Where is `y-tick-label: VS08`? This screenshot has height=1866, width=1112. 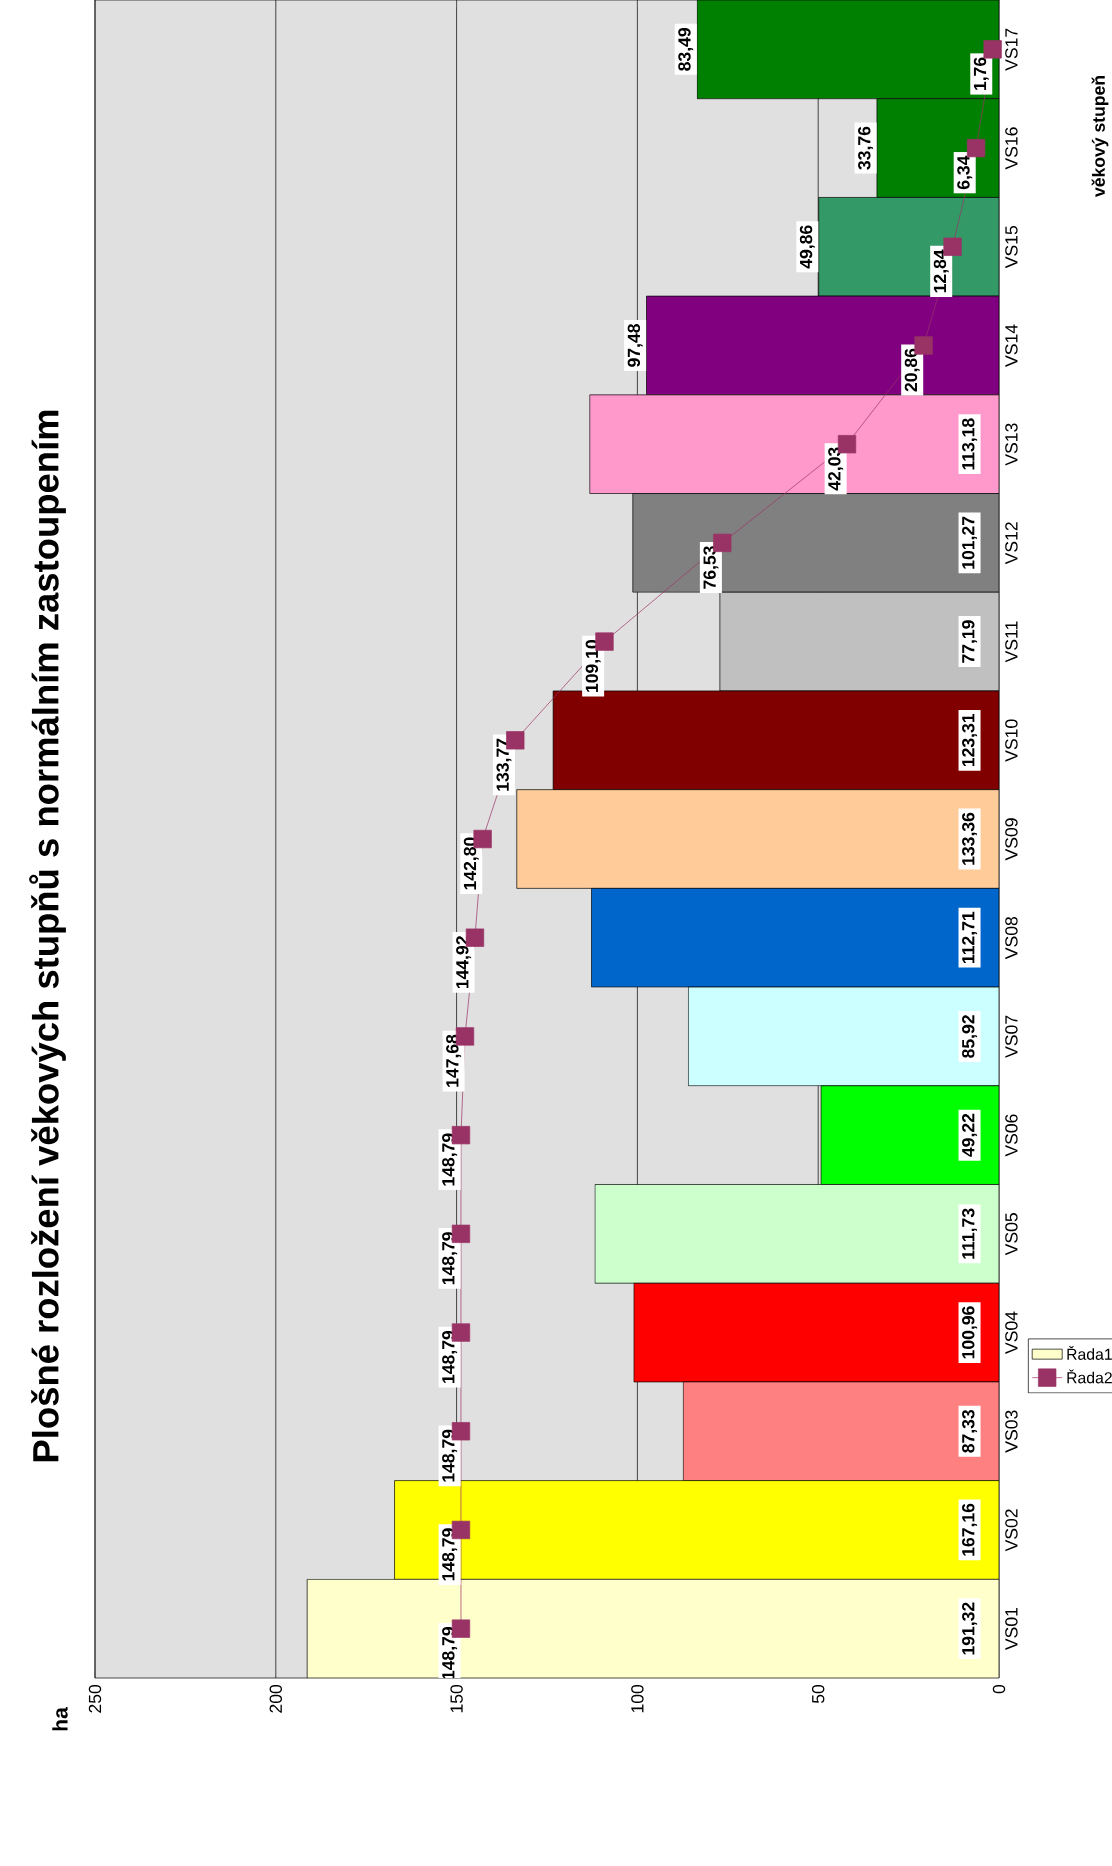
y-tick-label: VS08 is located at coordinates (1011, 938).